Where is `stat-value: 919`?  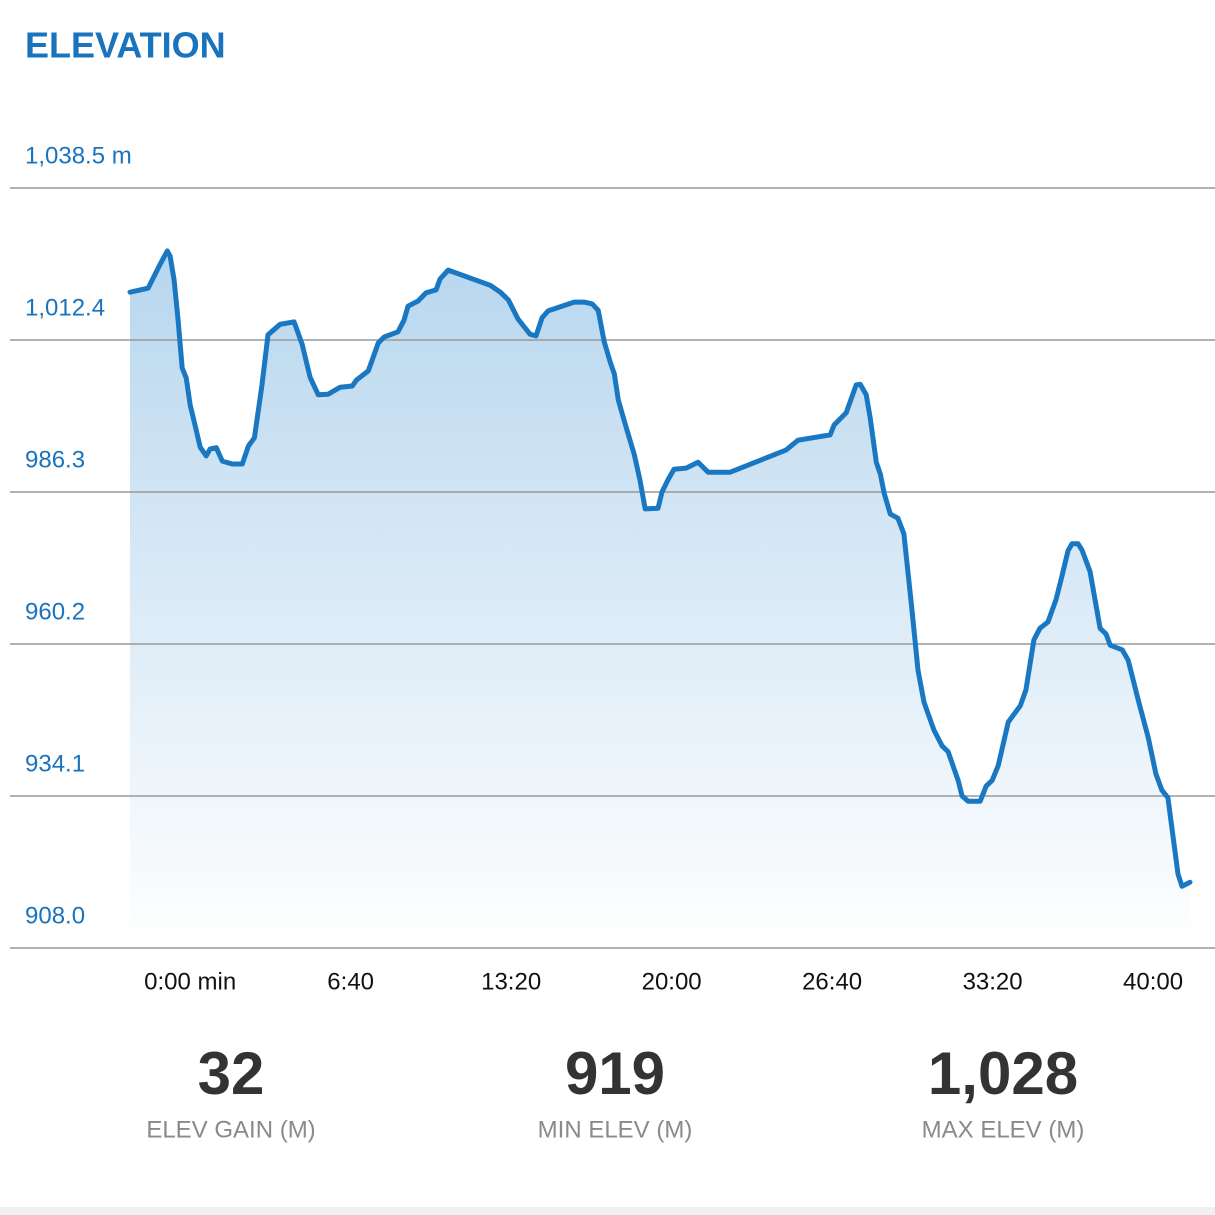 stat-value: 919 is located at coordinates (615, 1073).